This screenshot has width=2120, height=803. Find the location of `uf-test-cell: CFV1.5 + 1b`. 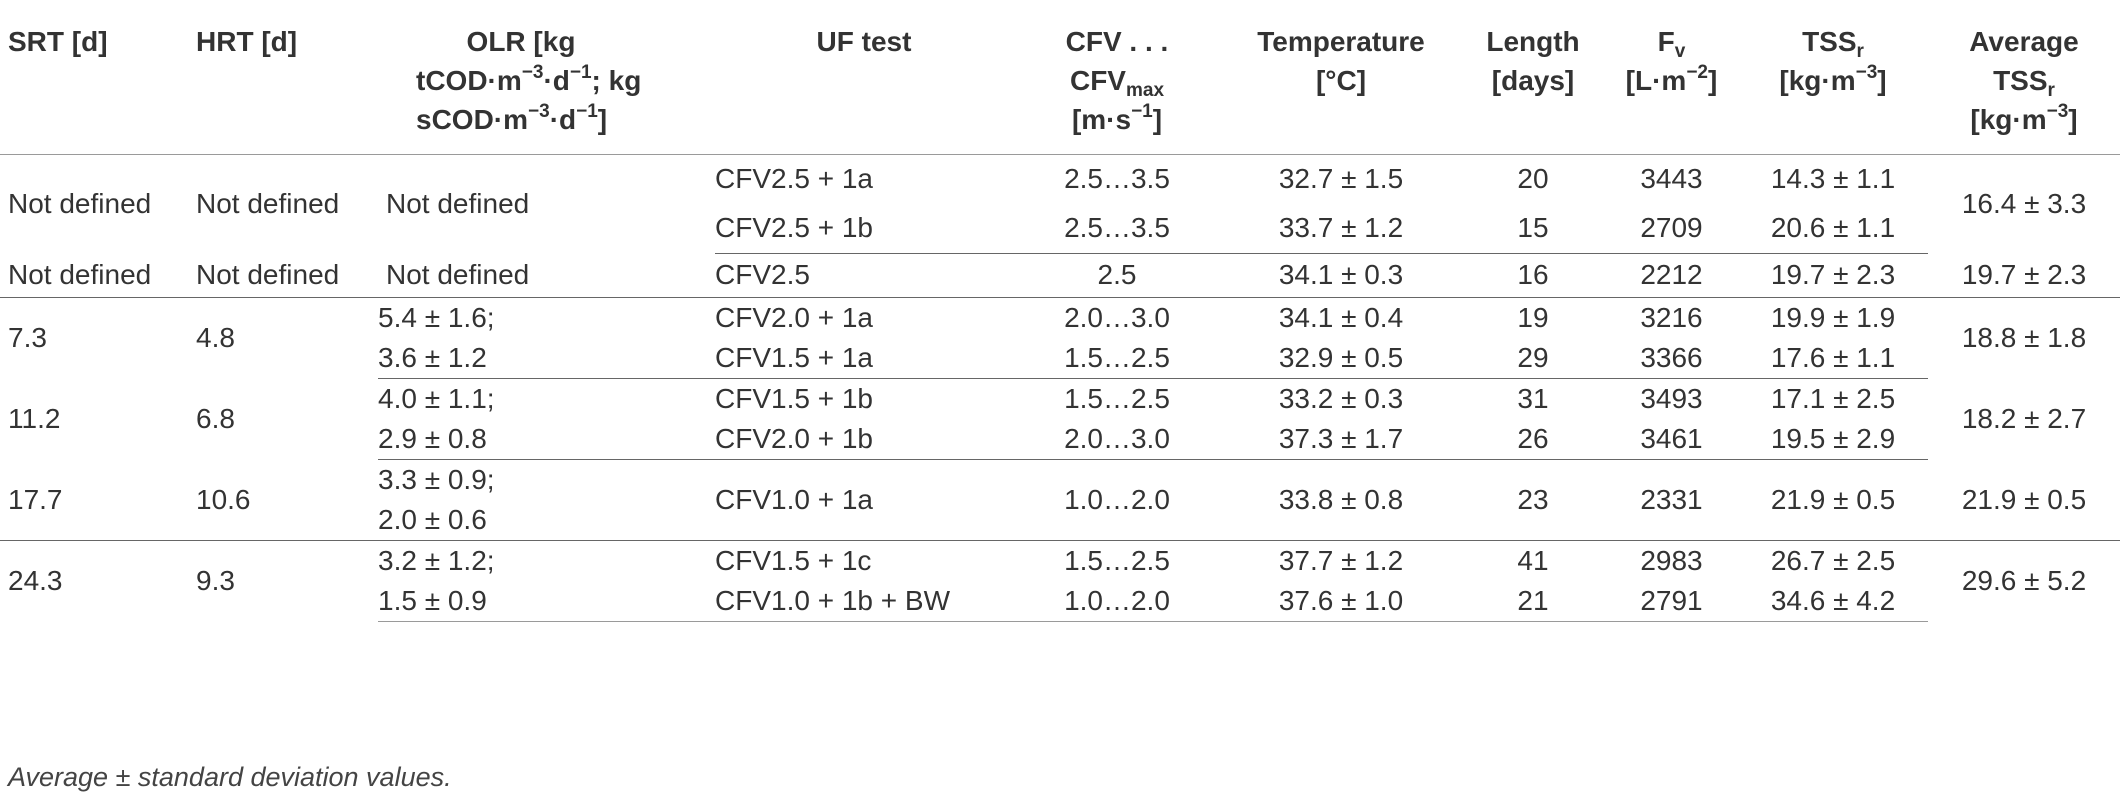

uf-test-cell: CFV1.5 + 1b is located at coordinates (794, 398).